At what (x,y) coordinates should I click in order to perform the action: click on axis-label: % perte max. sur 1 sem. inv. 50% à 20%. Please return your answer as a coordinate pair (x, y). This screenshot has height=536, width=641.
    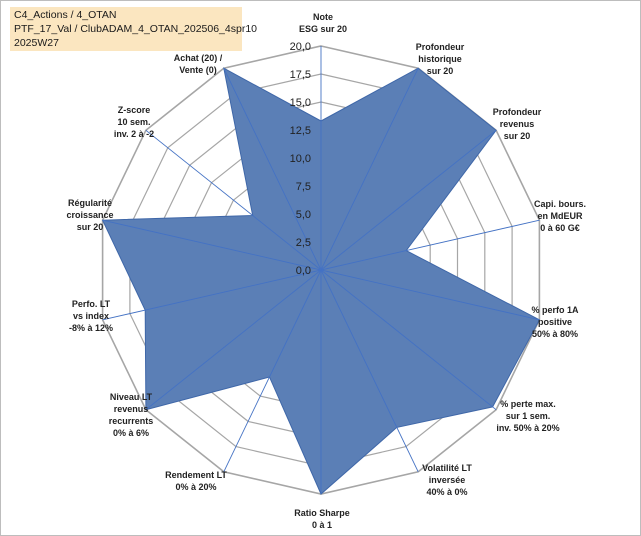
    Looking at the image, I should click on (527, 416).